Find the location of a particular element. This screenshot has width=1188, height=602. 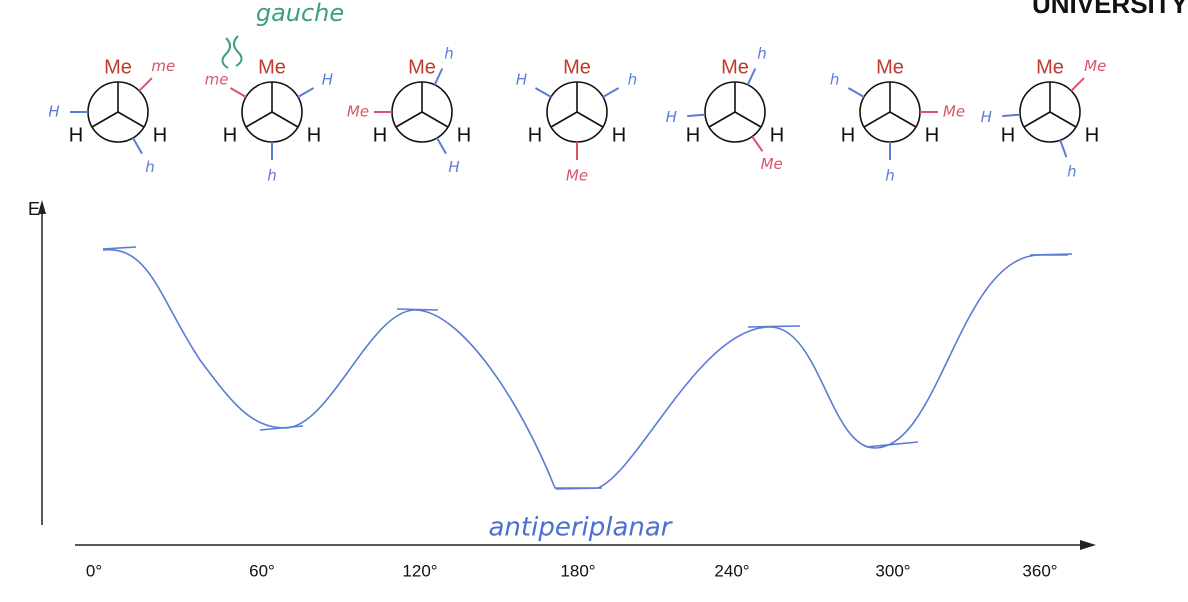

x-tick-label: 240° is located at coordinates (731, 570).